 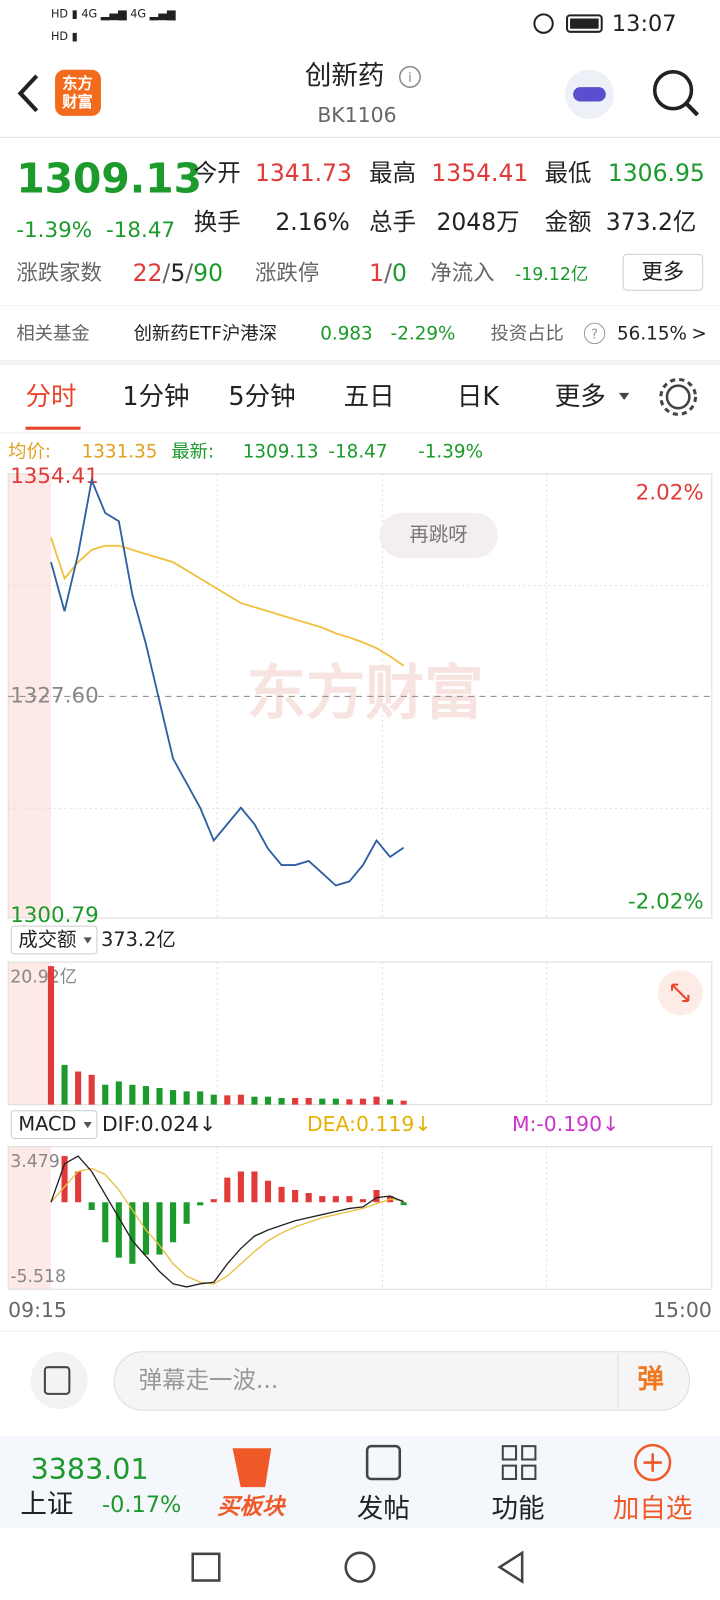 I want to click on search-button, so click(x=673, y=90).